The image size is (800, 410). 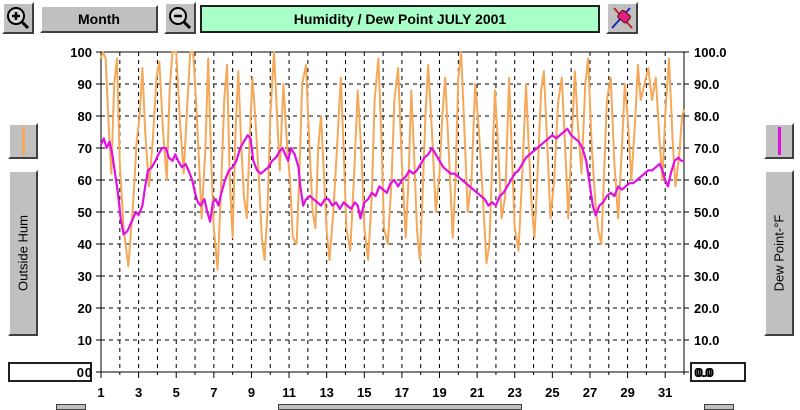 What do you see at coordinates (138, 392) in the screenshot?
I see `x-tick-label: 3` at bounding box center [138, 392].